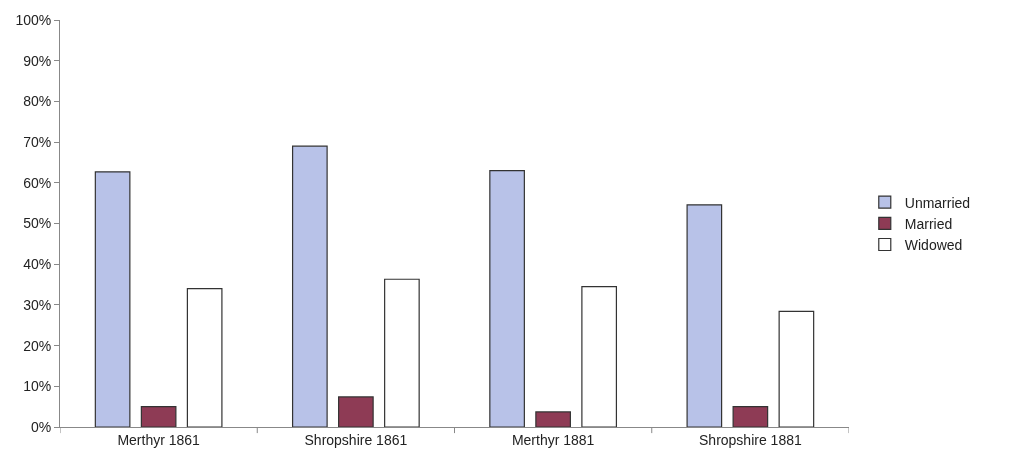 The image size is (1024, 460). What do you see at coordinates (37, 142) in the screenshot?
I see `y-tick-label: 70%` at bounding box center [37, 142].